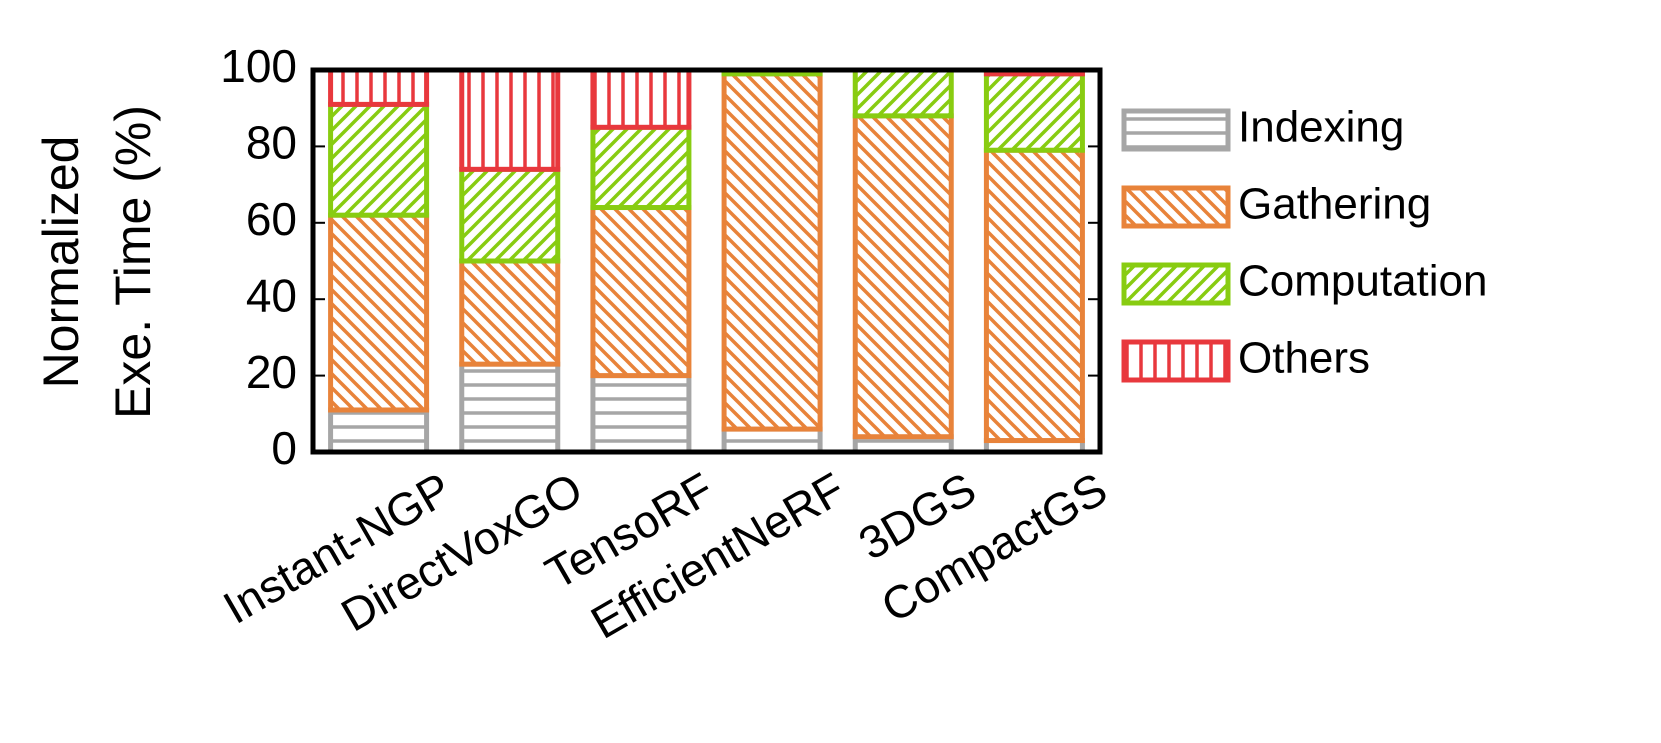 Image resolution: width=1661 pixels, height=743 pixels. I want to click on legend-label: Computation, so click(1362, 281).